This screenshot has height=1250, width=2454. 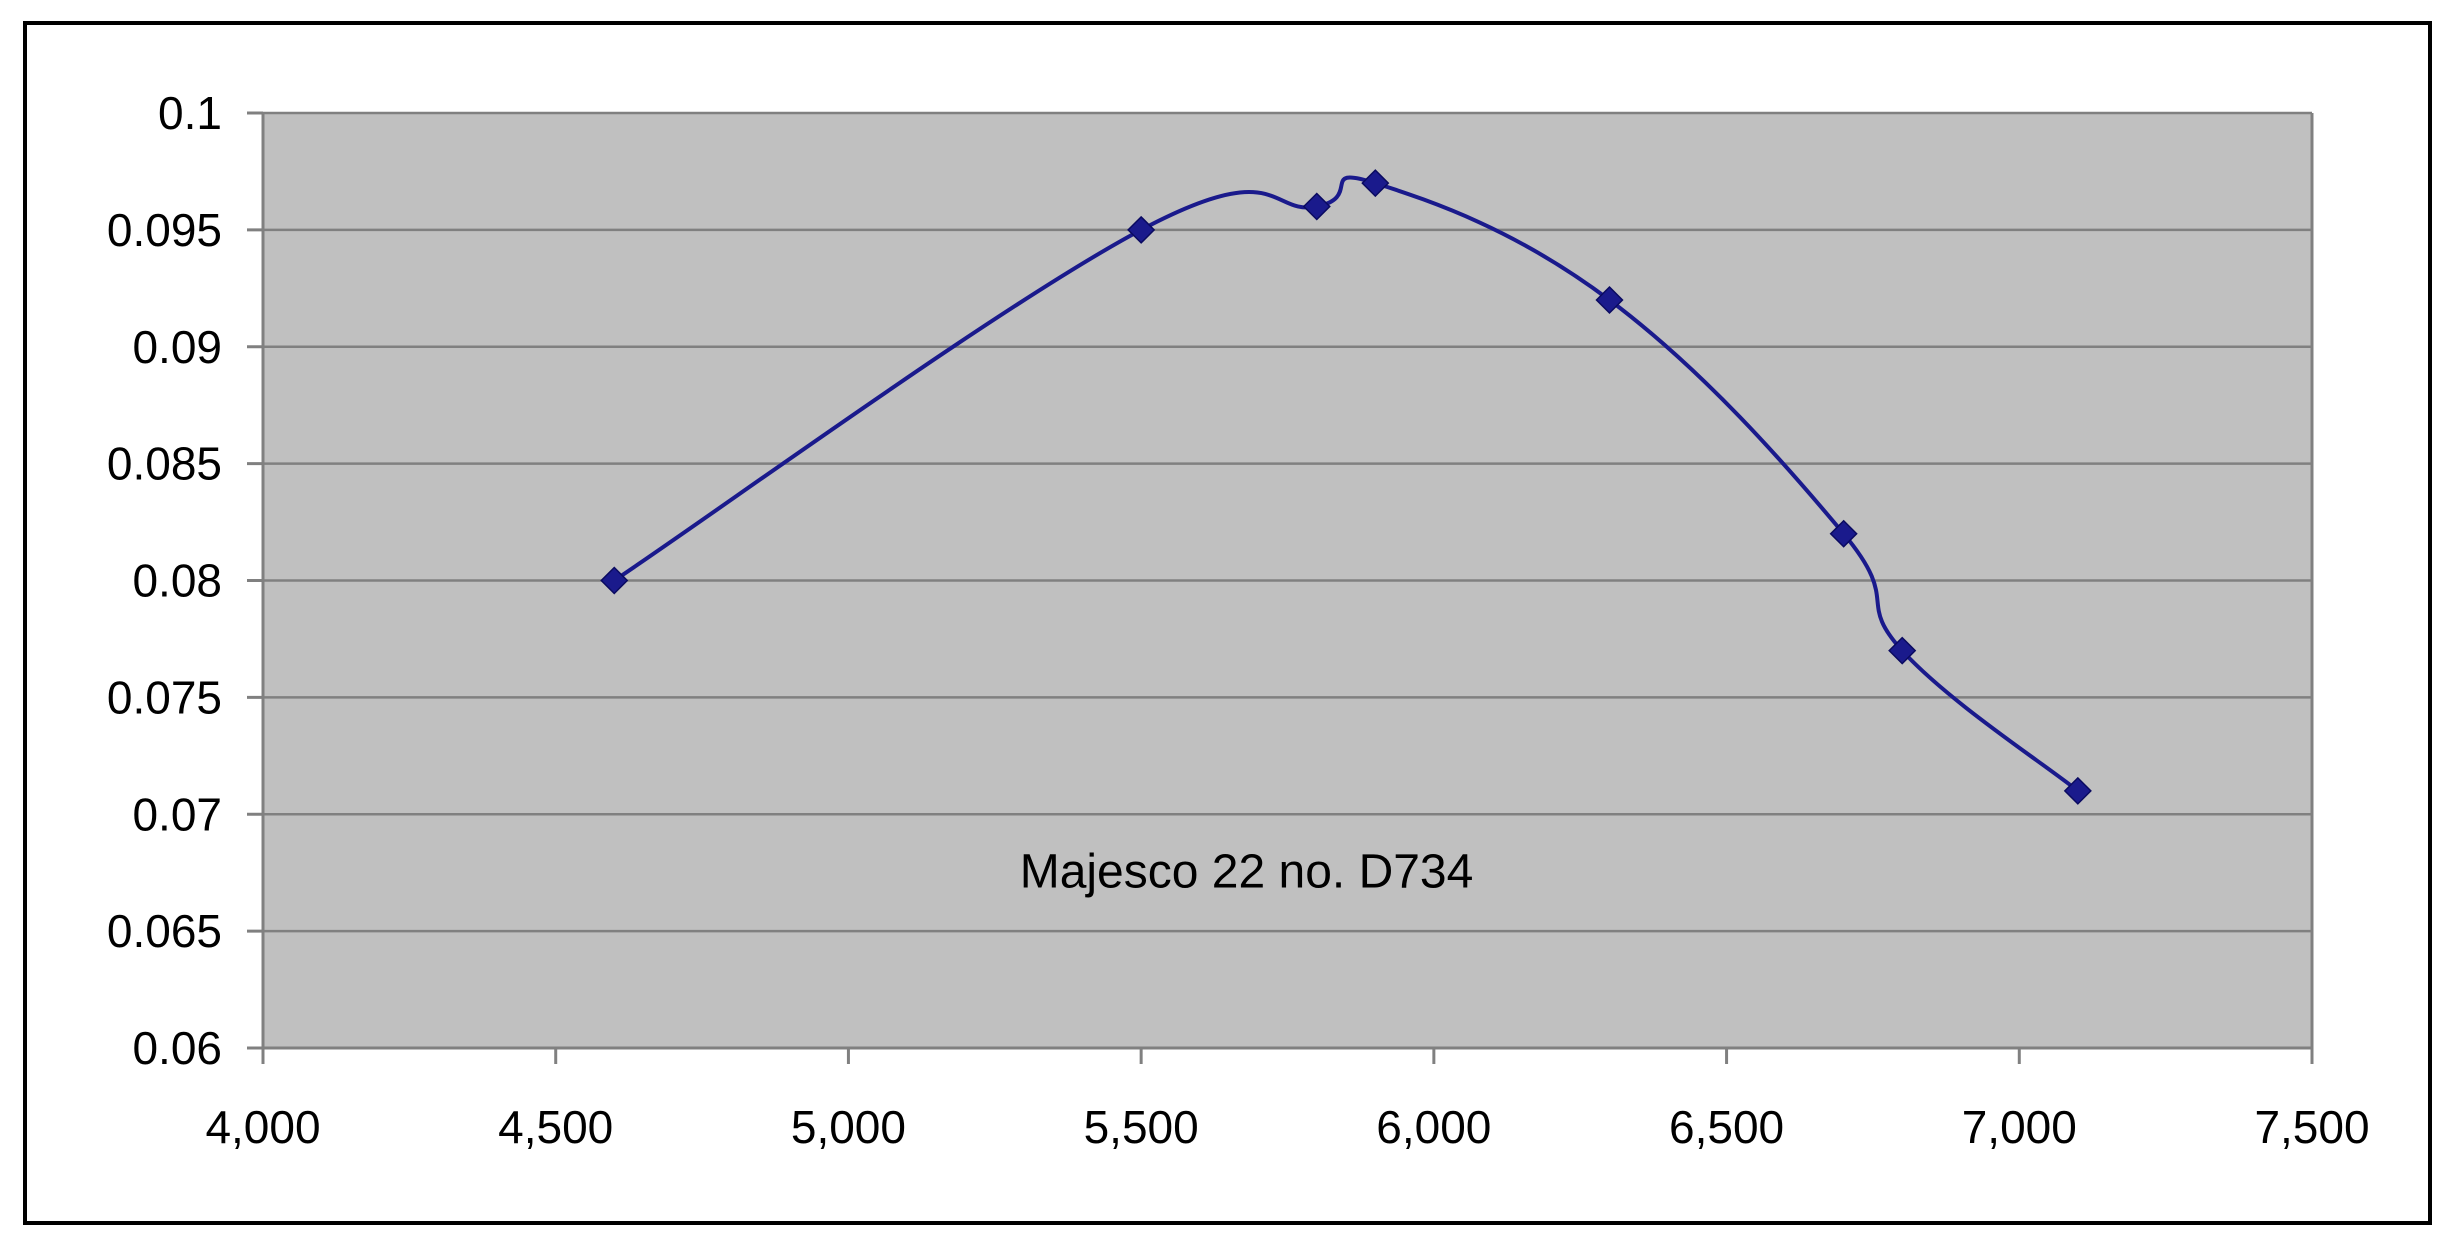 I want to click on y-tick-label: 0.07, so click(x=177, y=814).